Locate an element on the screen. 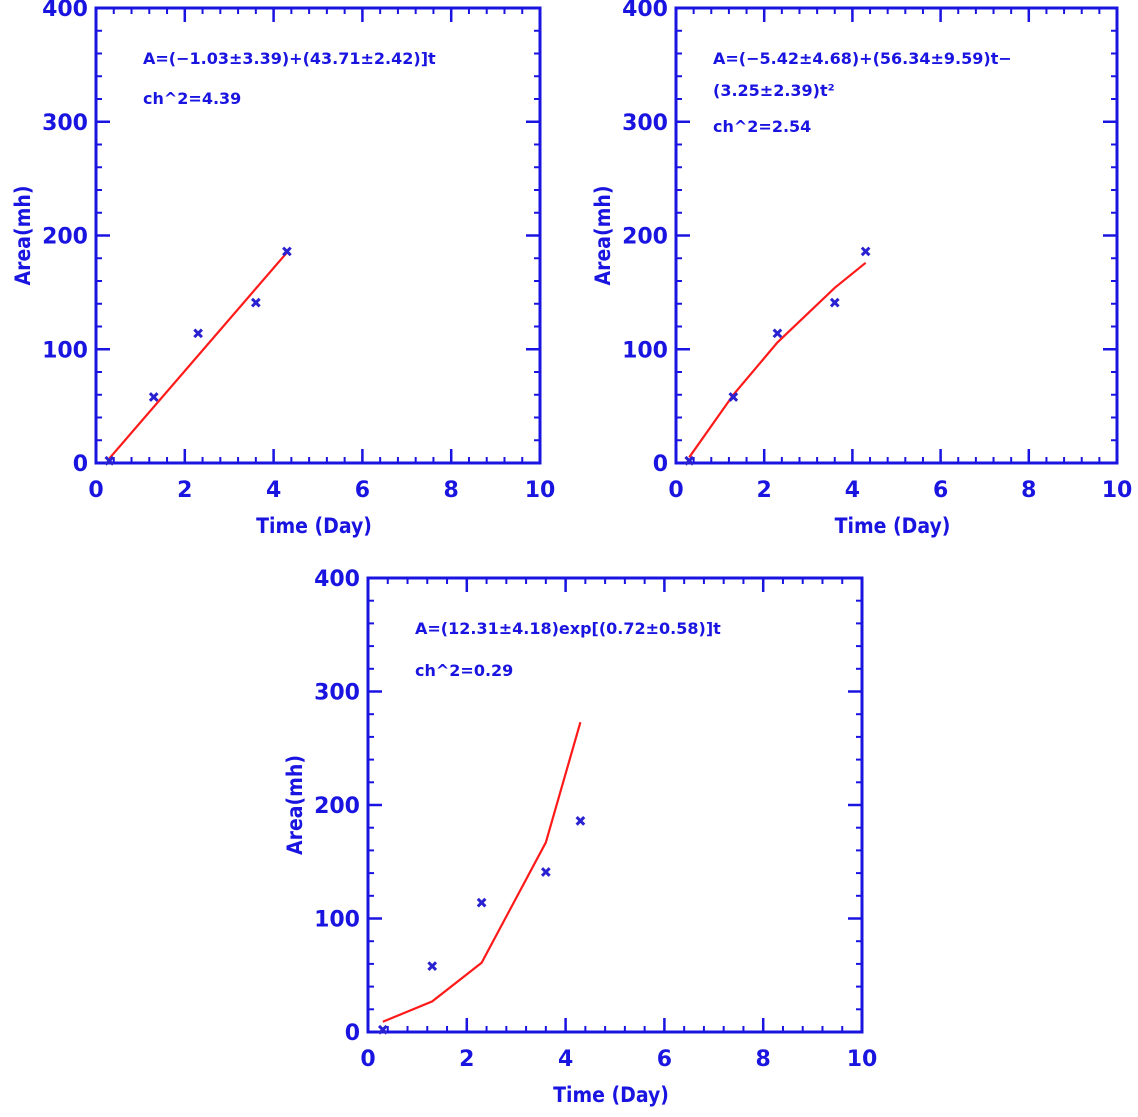 This screenshot has width=1138, height=1117. chart-3-xtick-label: 10 is located at coordinates (862, 1059).